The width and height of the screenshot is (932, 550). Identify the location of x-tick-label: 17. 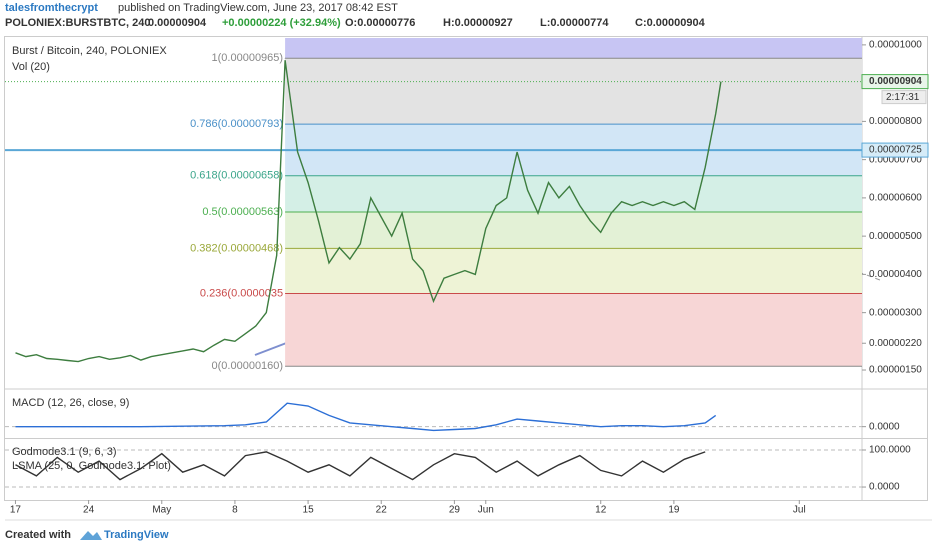
(16, 510).